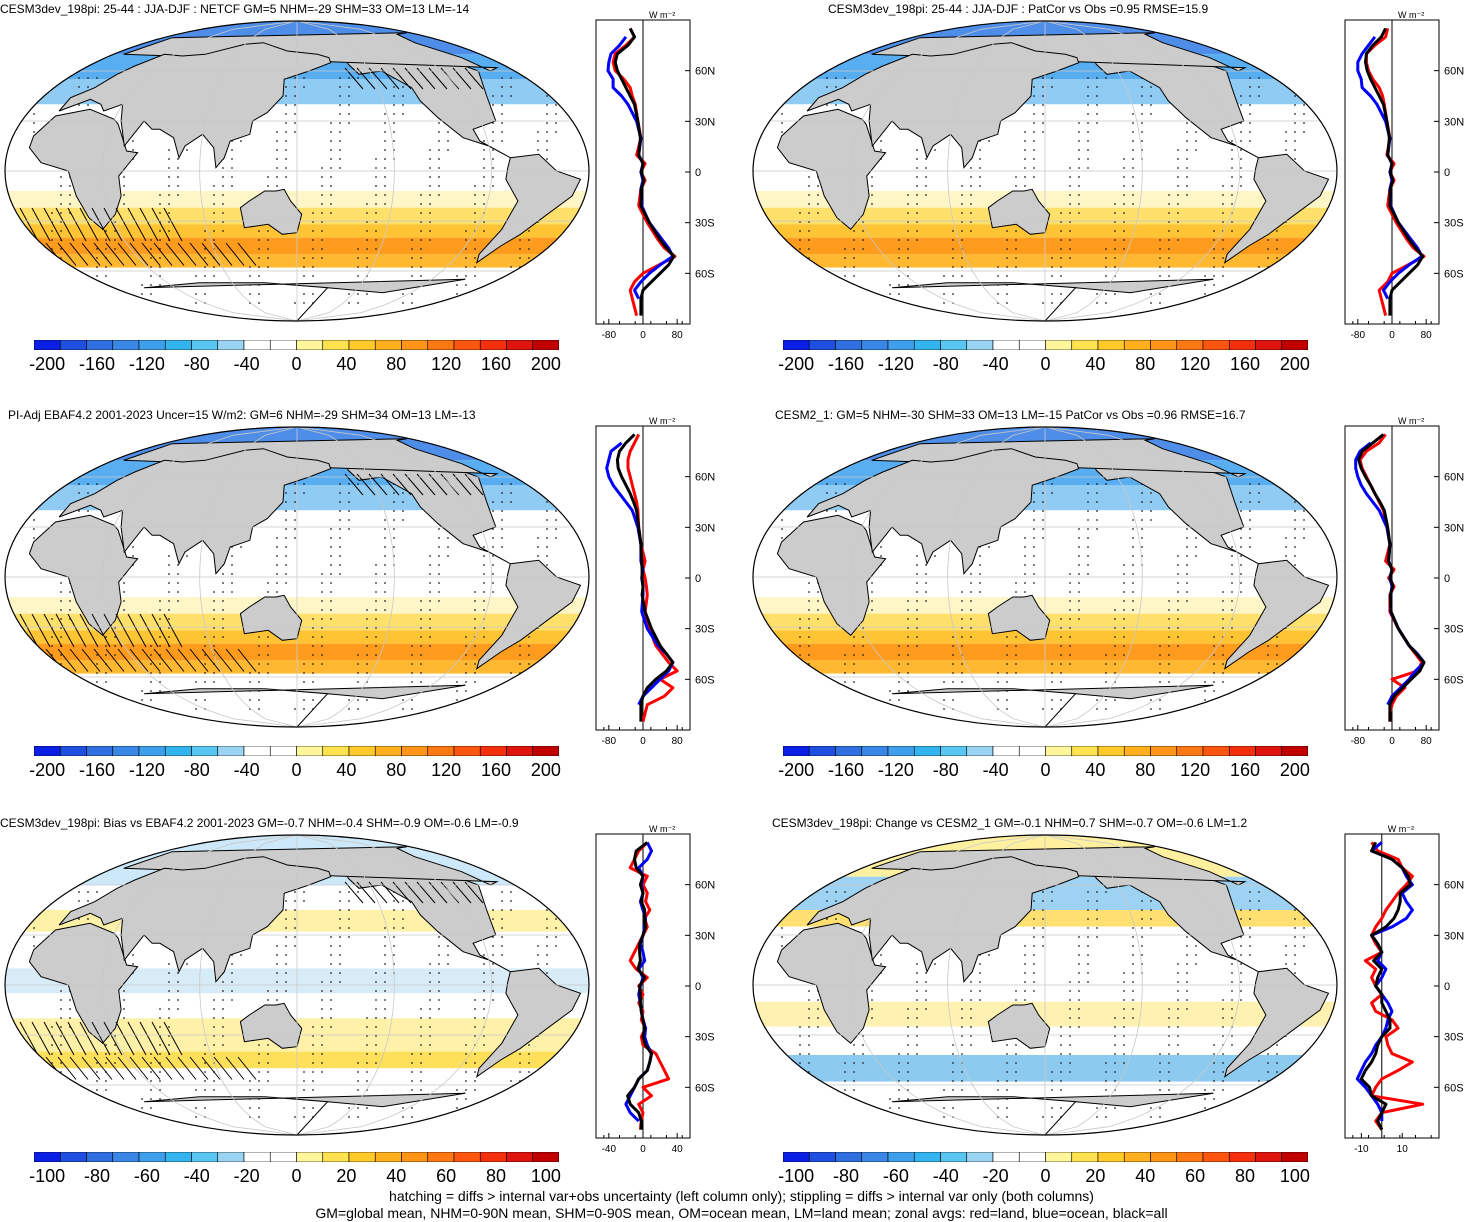 Image resolution: width=1483 pixels, height=1222 pixels. I want to click on hatching, so click(246, 572).